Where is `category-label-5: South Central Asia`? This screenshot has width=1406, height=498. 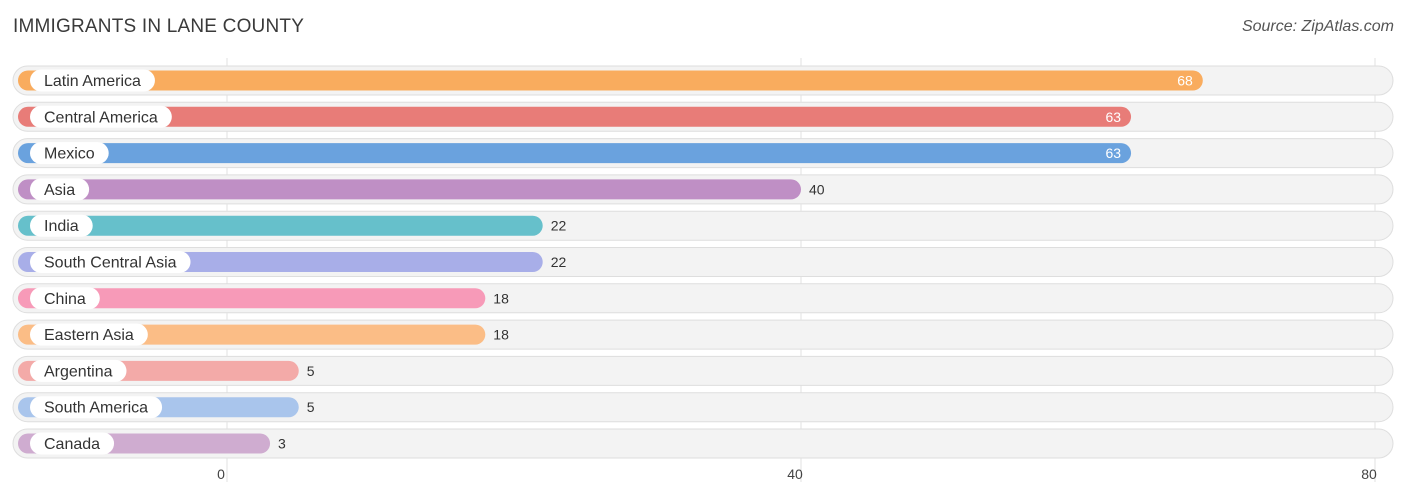
category-label-5: South Central Asia is located at coordinates (110, 263).